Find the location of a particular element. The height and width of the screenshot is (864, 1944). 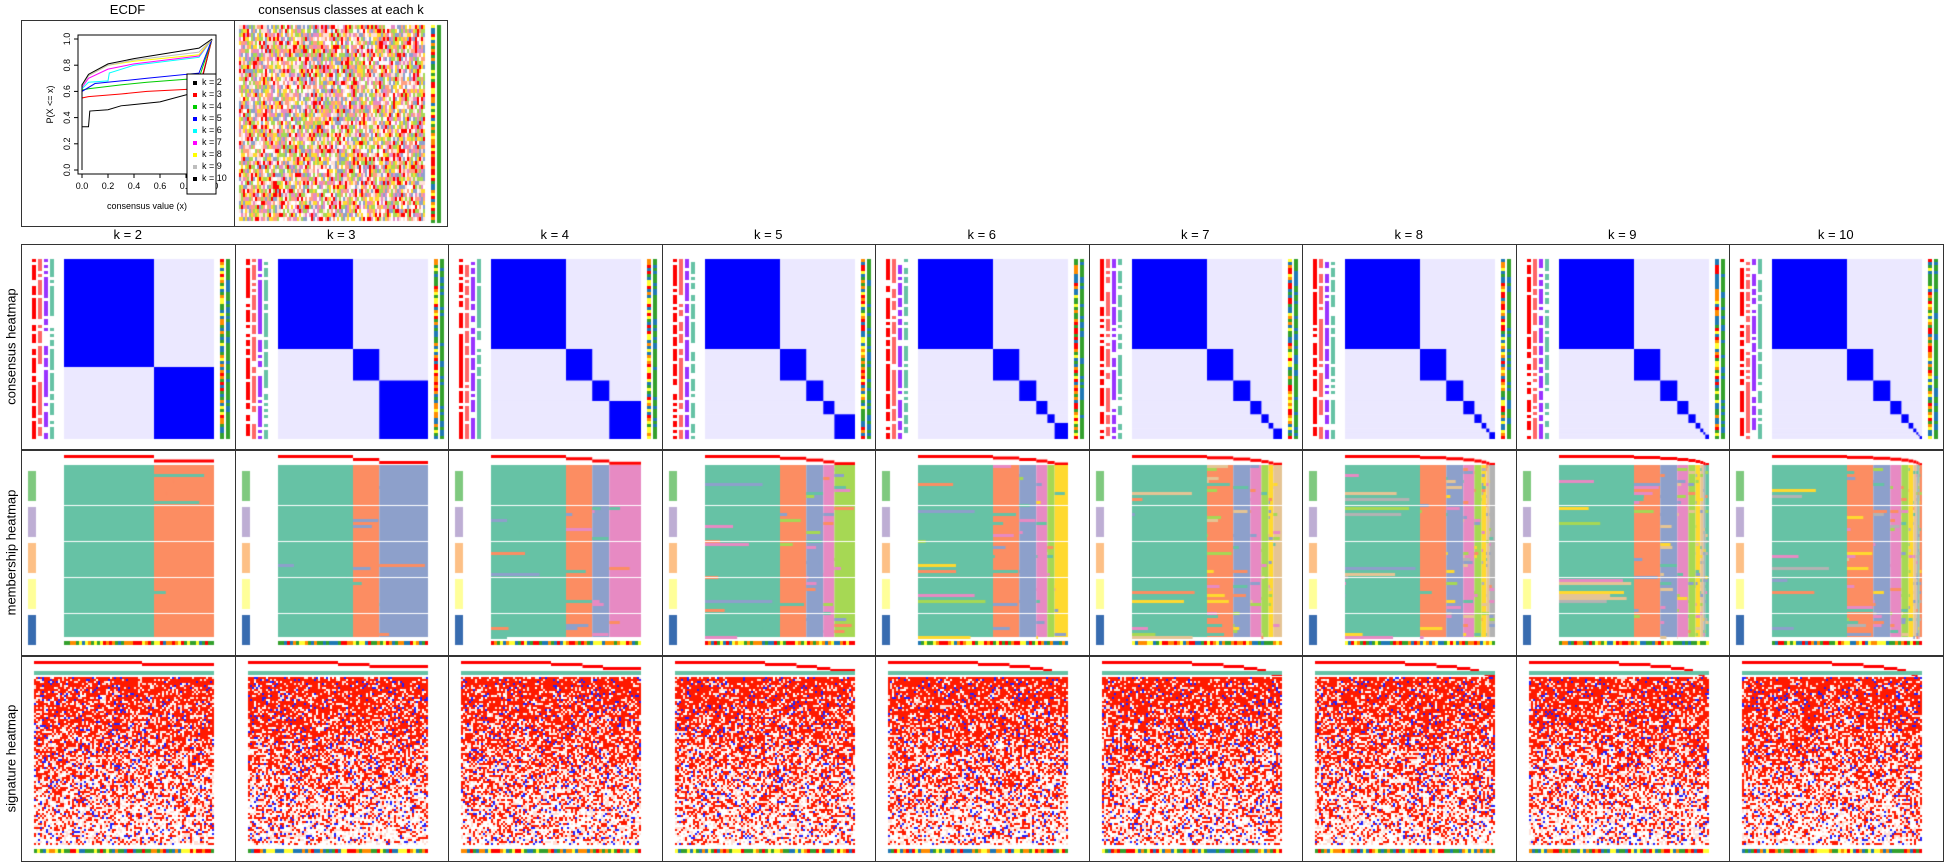

row-label: consensus heatmap is located at coordinates (11, 346).